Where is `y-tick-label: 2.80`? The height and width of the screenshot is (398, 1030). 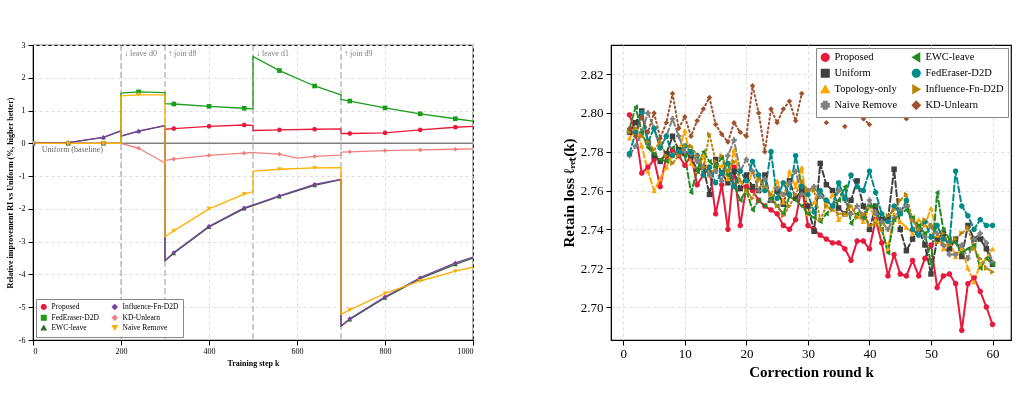
y-tick-label: 2.80 is located at coordinates (592, 113).